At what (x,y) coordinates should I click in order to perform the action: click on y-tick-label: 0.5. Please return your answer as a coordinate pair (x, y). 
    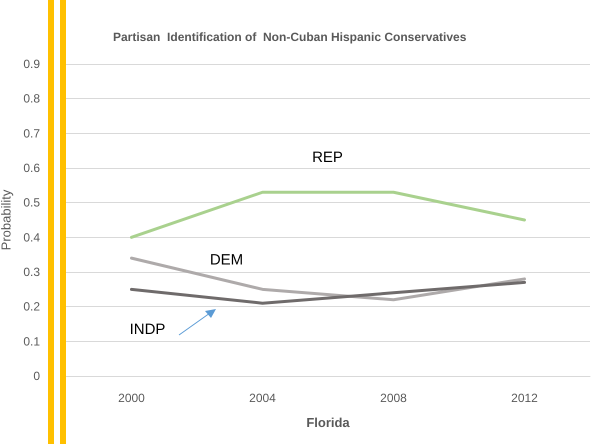
    Looking at the image, I should click on (31, 203).